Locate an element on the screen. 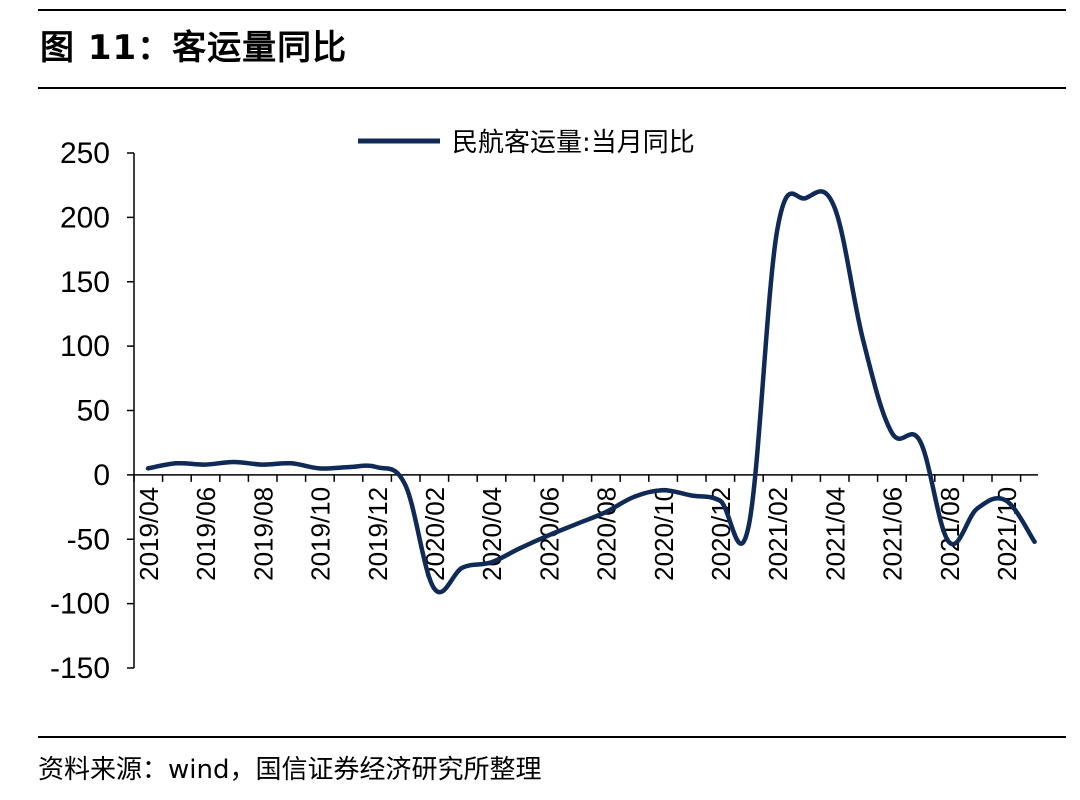  y-tick-label: 50 is located at coordinates (93, 411).